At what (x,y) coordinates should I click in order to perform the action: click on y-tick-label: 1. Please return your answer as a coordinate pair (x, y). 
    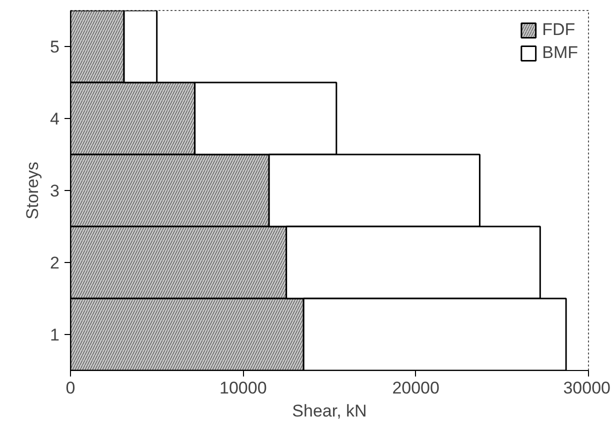
    Looking at the image, I should click on (55, 335).